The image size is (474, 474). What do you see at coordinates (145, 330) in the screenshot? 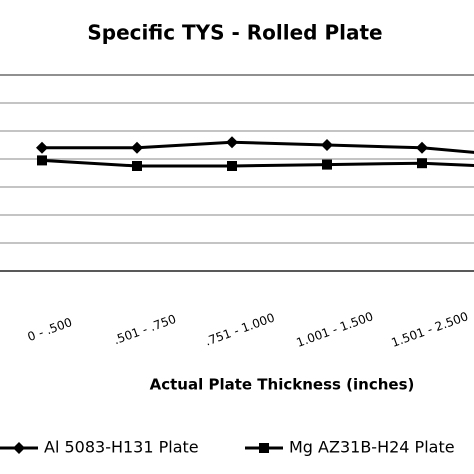
I see `x-tick-label: .501 - .750` at bounding box center [145, 330].